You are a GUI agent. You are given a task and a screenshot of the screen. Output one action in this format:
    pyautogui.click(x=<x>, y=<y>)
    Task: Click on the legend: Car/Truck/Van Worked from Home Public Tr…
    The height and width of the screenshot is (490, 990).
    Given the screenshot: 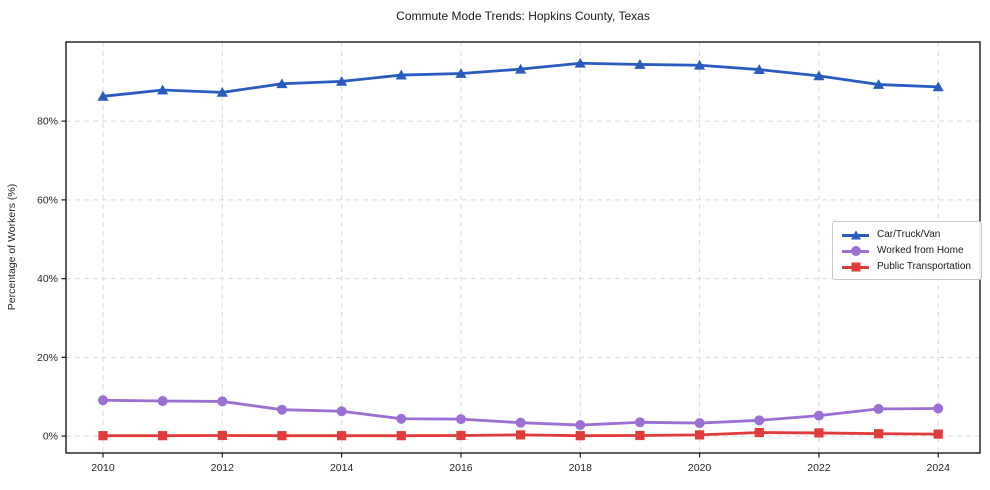 What is the action you would take?
    pyautogui.click(x=907, y=250)
    